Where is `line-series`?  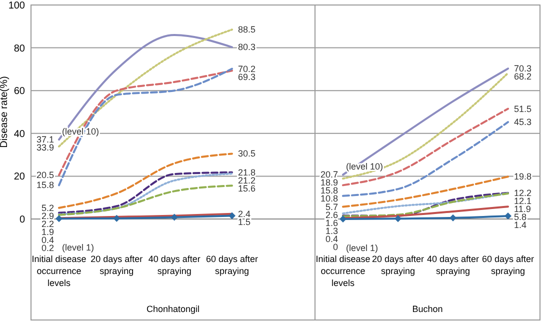 line-series is located at coordinates (145, 180).